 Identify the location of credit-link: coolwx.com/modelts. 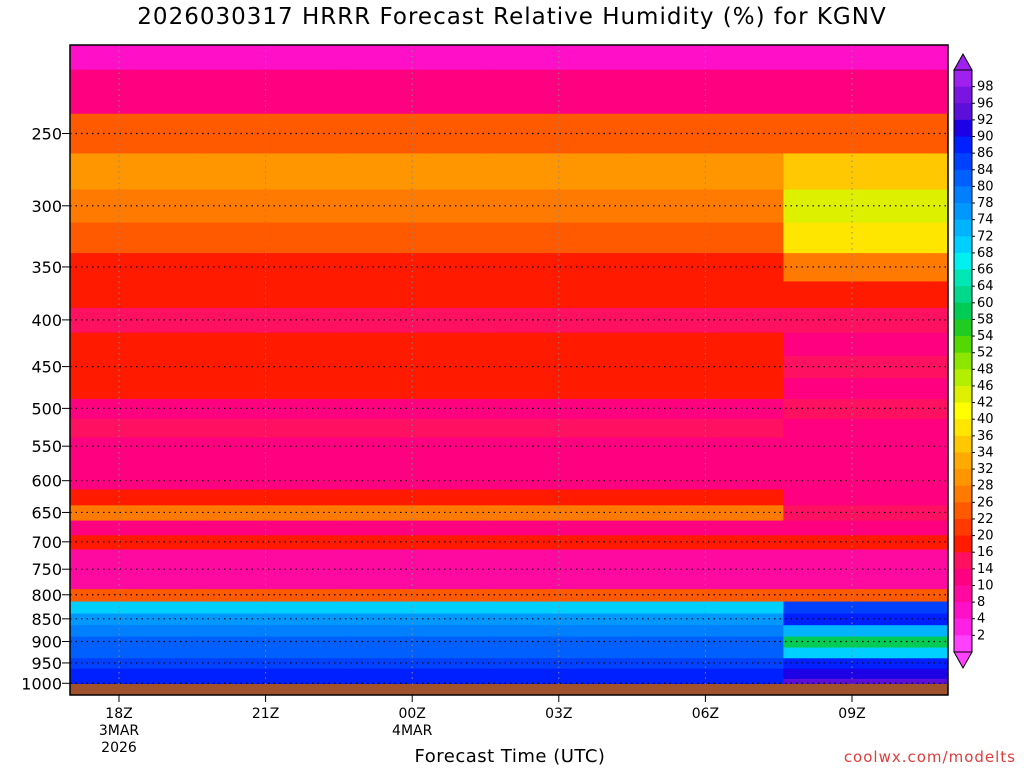
(929, 757).